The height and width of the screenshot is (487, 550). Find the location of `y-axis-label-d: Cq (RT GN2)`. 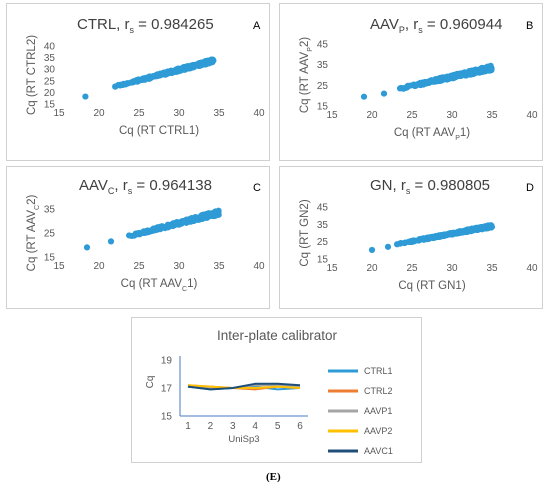

y-axis-label-d: Cq (RT GN2) is located at coordinates (305, 232).